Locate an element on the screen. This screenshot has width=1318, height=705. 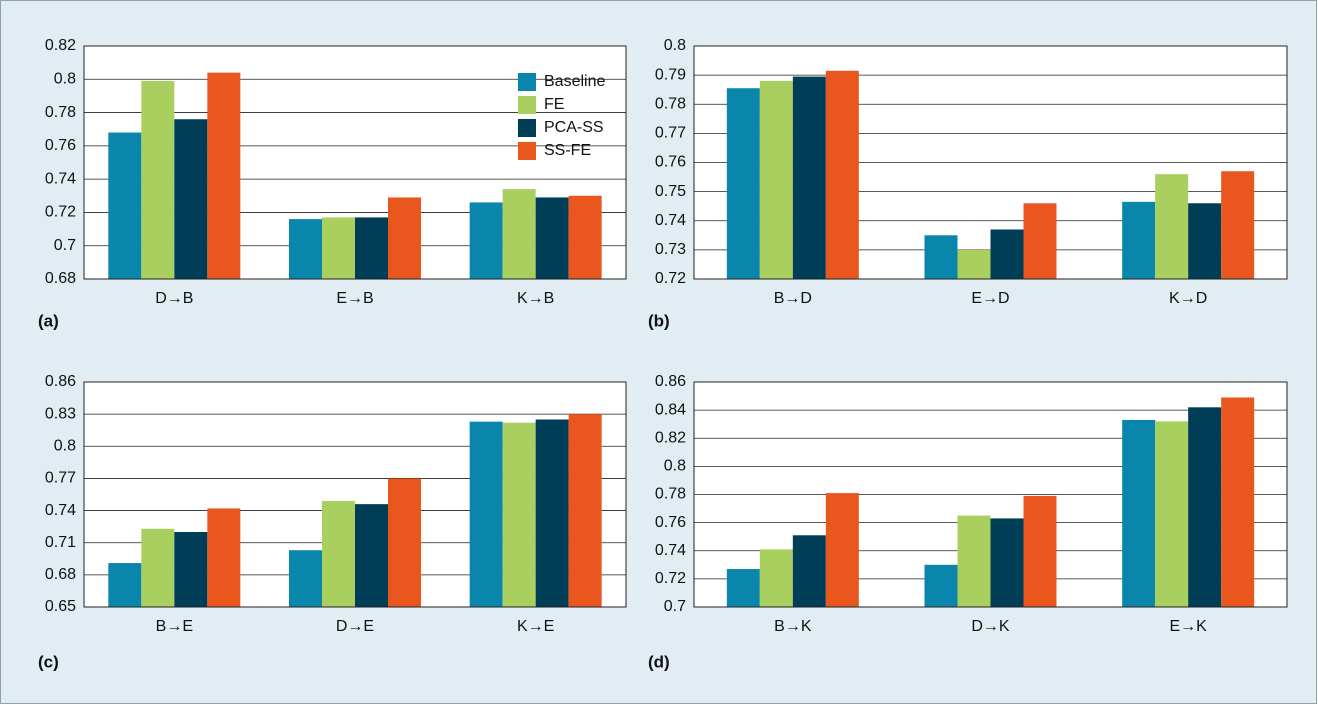
legend-label: SS-FE is located at coordinates (567, 150).